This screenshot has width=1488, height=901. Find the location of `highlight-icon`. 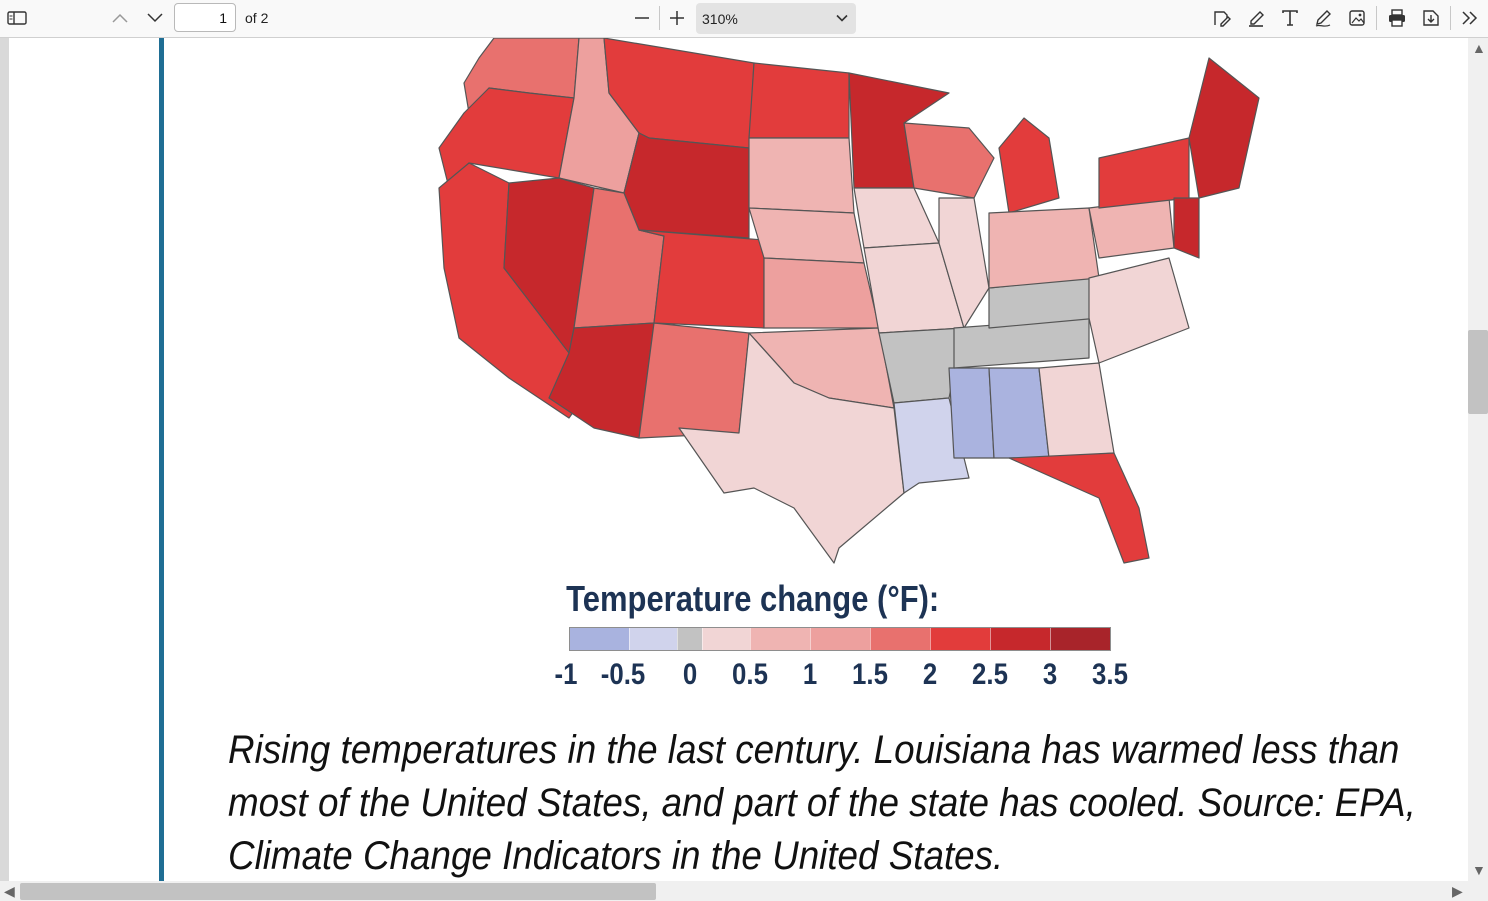

highlight-icon is located at coordinates (1256, 18).